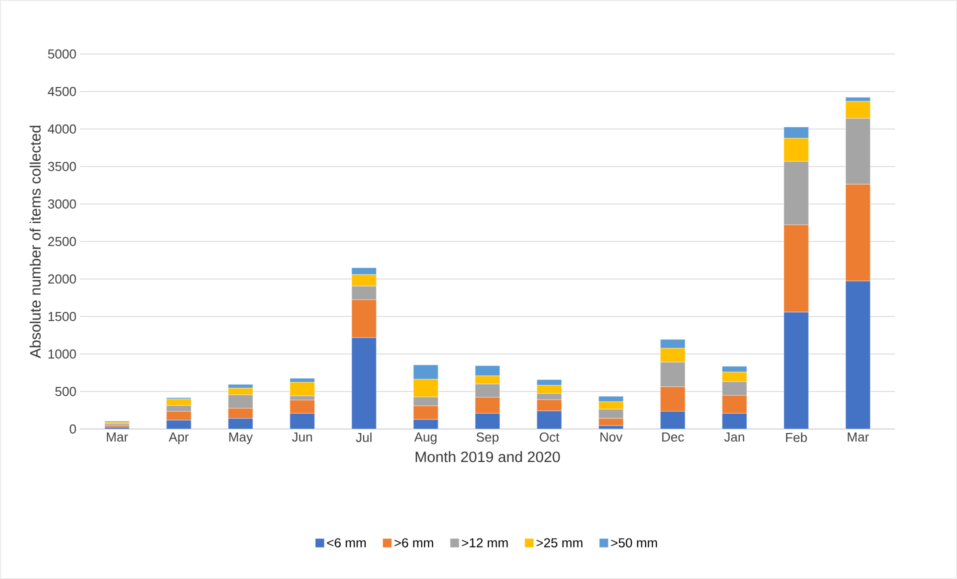 The image size is (957, 579). Describe the element at coordinates (302, 389) in the screenshot. I see `bar` at that location.